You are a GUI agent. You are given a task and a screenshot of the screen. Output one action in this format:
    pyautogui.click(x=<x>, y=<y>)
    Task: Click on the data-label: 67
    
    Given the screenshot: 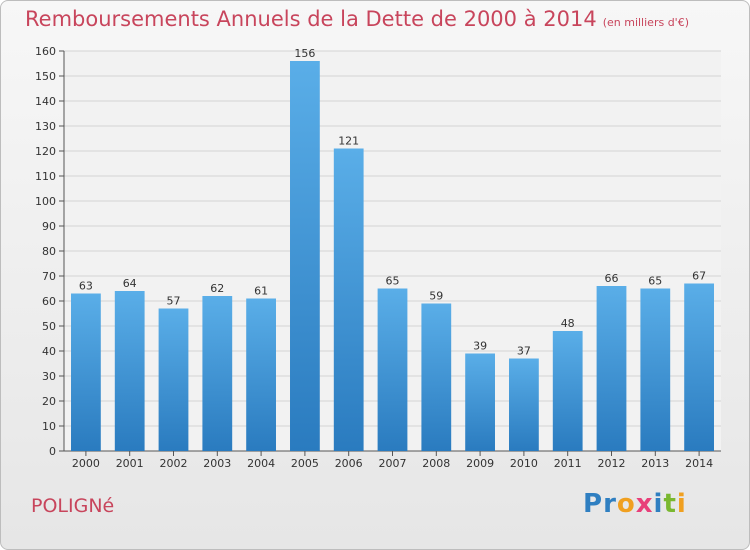 What is the action you would take?
    pyautogui.click(x=699, y=276)
    